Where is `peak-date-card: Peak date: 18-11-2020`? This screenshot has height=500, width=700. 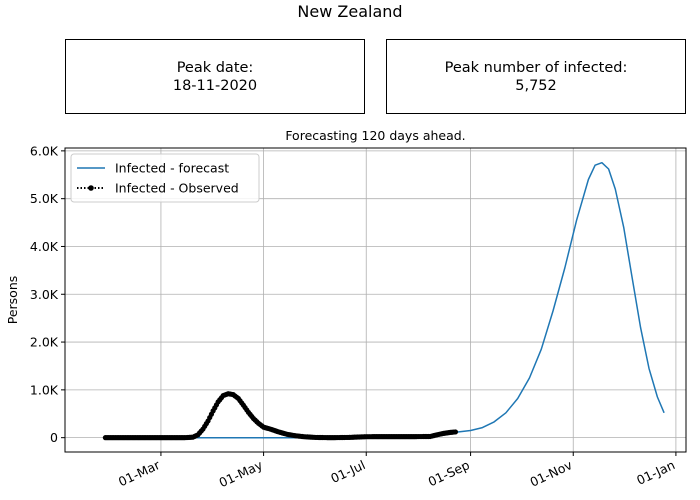 peak-date-card: Peak date: 18-11-2020 is located at coordinates (215, 76).